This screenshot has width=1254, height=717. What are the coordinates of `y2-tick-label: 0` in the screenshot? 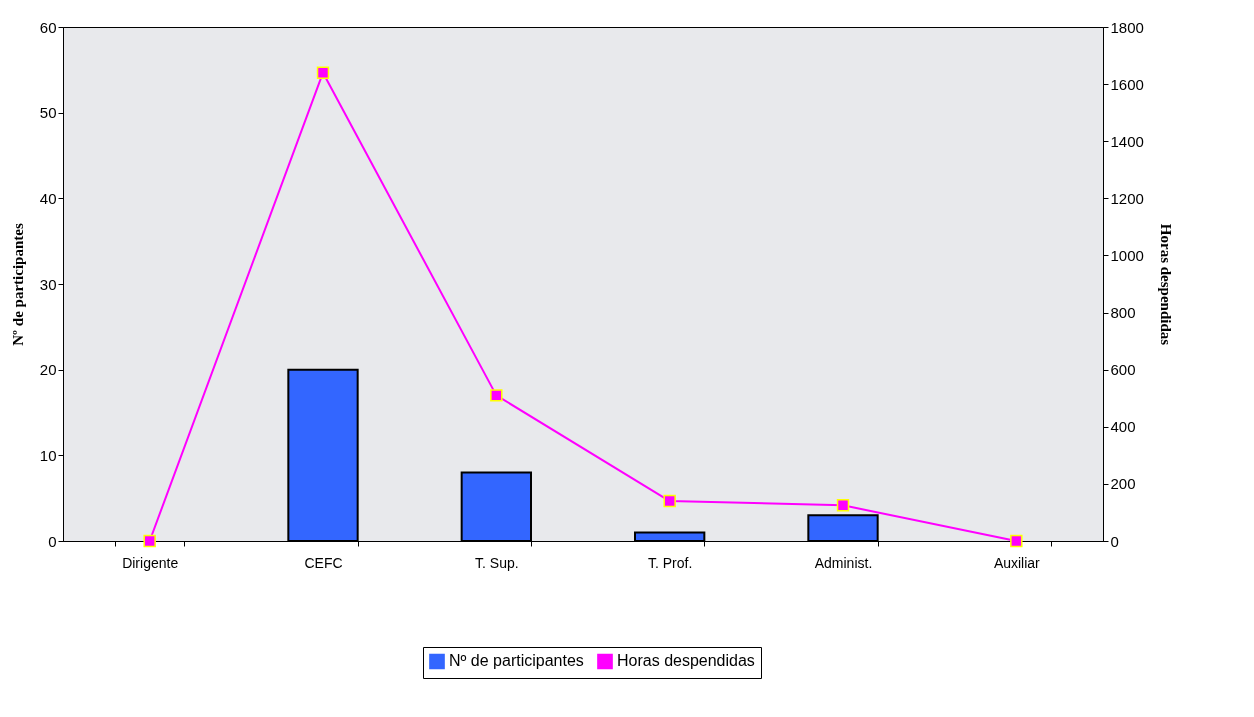 It's located at (1114, 541).